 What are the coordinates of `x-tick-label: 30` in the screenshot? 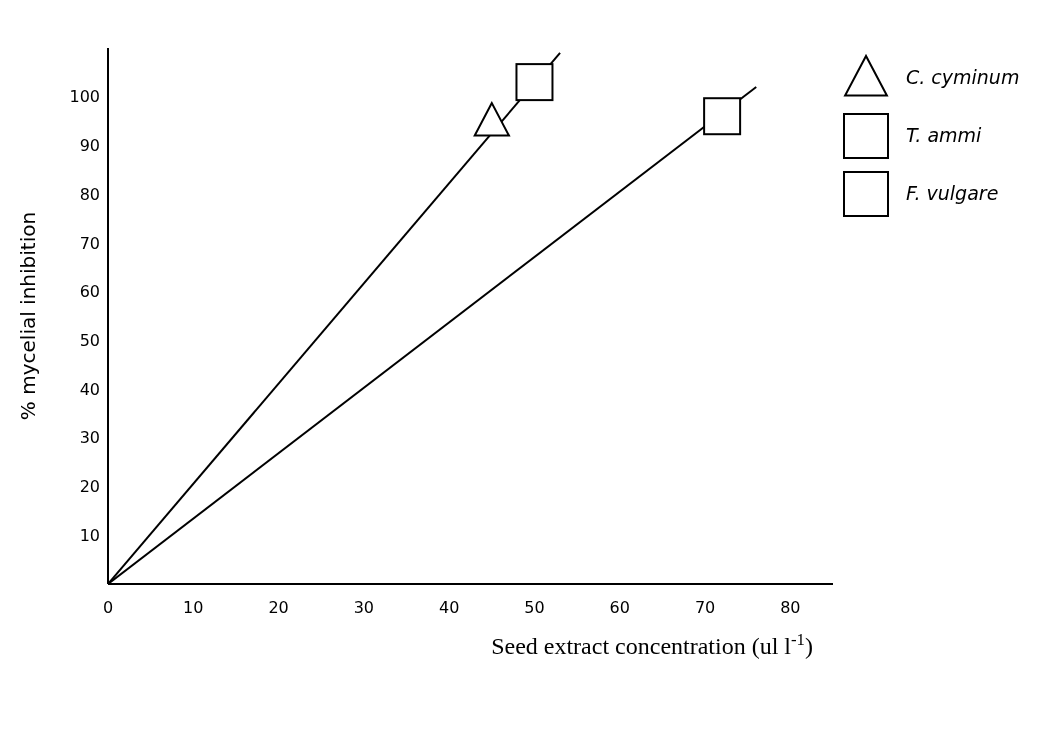 It's located at (364, 608).